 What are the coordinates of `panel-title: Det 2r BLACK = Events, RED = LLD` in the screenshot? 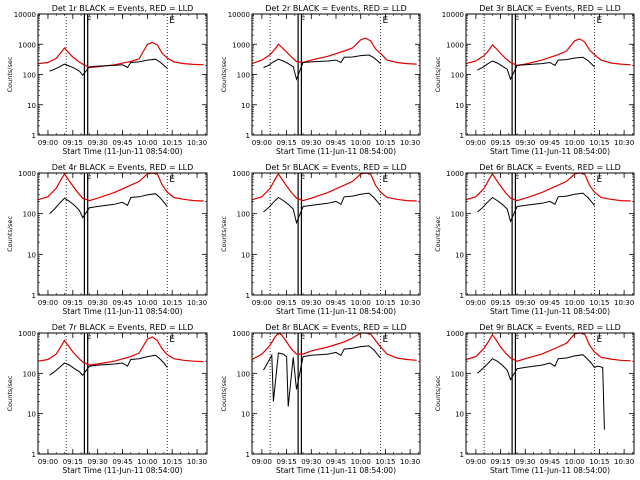 It's located at (336, 8).